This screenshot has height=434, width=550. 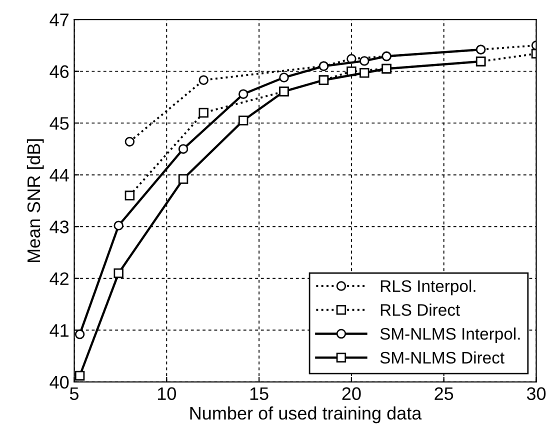 What do you see at coordinates (59, 278) in the screenshot?
I see `y-tick-label: 42` at bounding box center [59, 278].